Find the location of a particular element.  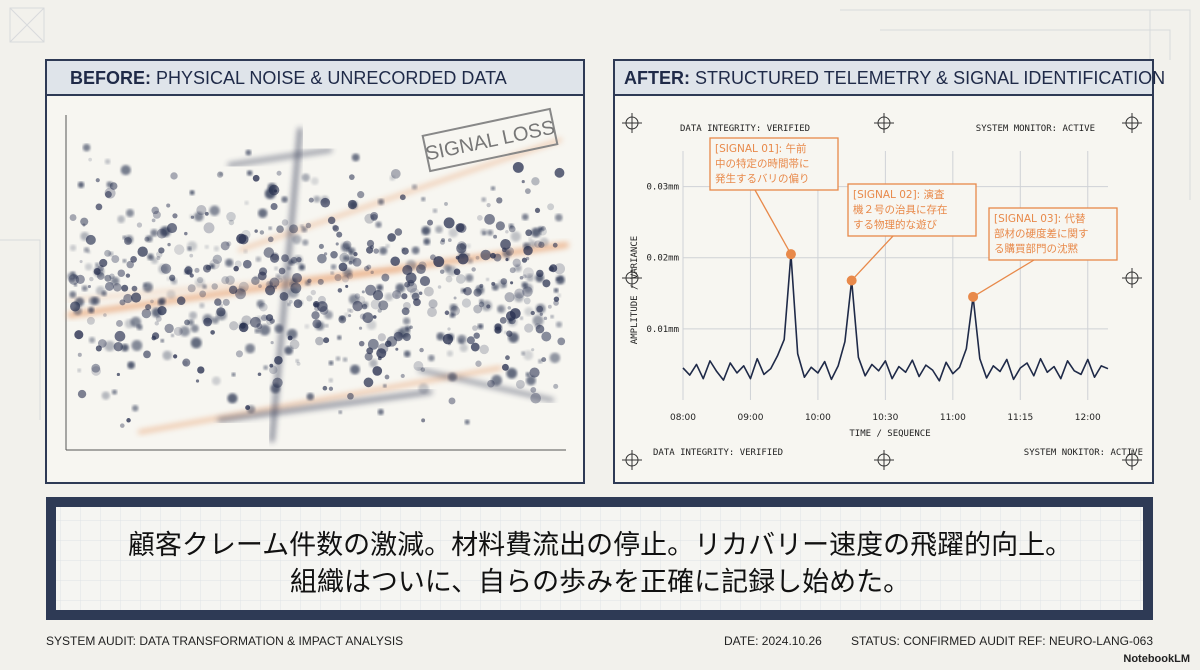

callout-text: 機２号の治具に存在 is located at coordinates (900, 209).